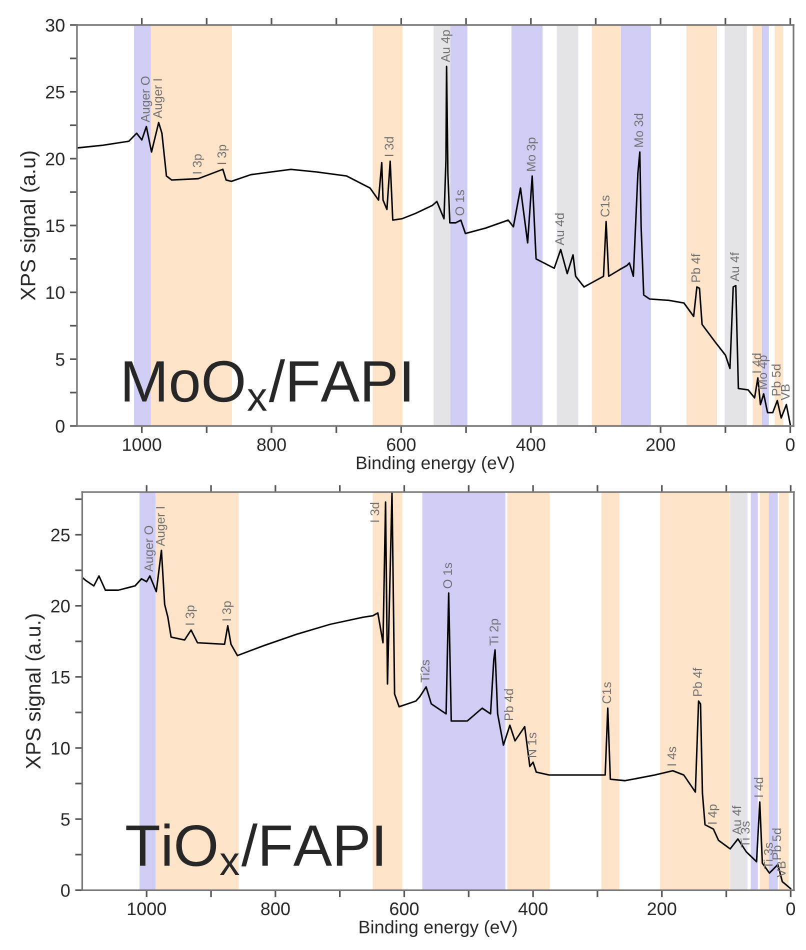 The height and width of the screenshot is (950, 806). Describe the element at coordinates (509, 704) in the screenshot. I see `annotation: Pb 4d` at that location.